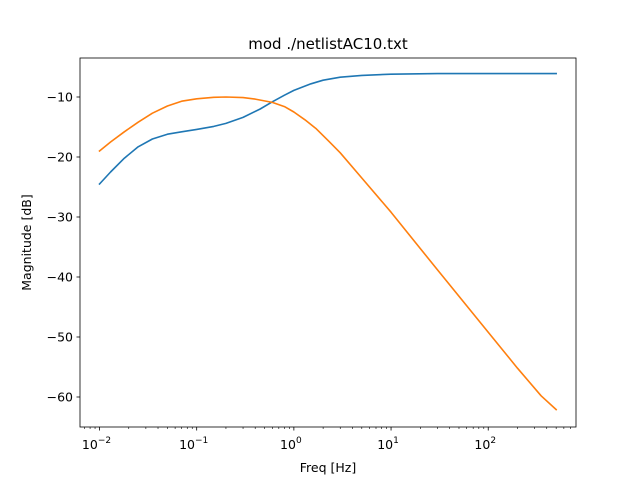 The width and height of the screenshot is (640, 480). What do you see at coordinates (60, 337) in the screenshot?
I see `y-tick-label: −50` at bounding box center [60, 337].